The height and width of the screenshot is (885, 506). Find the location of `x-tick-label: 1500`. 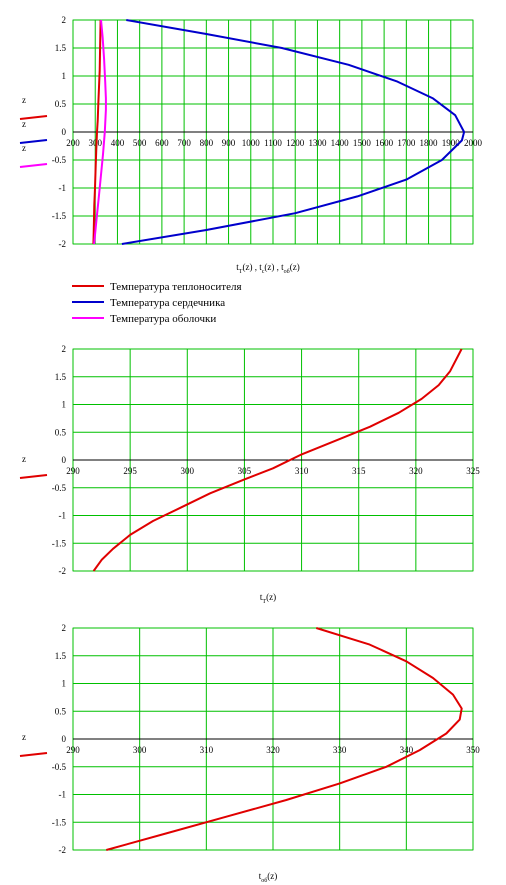

x-tick-label: 1500 is located at coordinates (362, 143).